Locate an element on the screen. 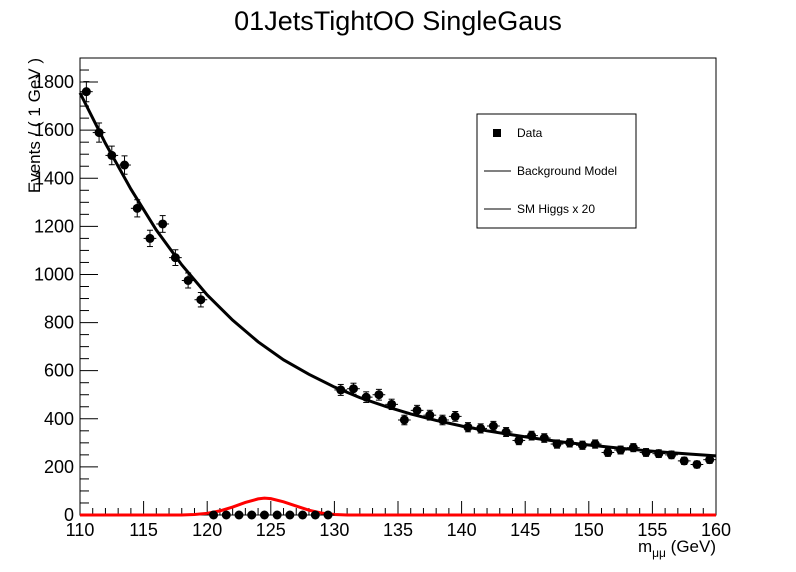  y-tick-label: 600 is located at coordinates (59, 371).